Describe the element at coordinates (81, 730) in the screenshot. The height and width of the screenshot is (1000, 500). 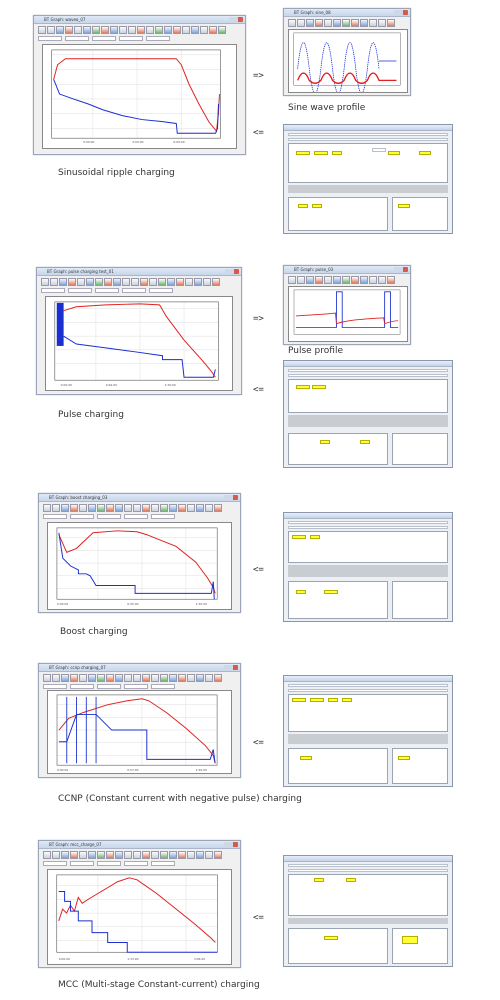
I see `negative-pulse-lines` at that location.